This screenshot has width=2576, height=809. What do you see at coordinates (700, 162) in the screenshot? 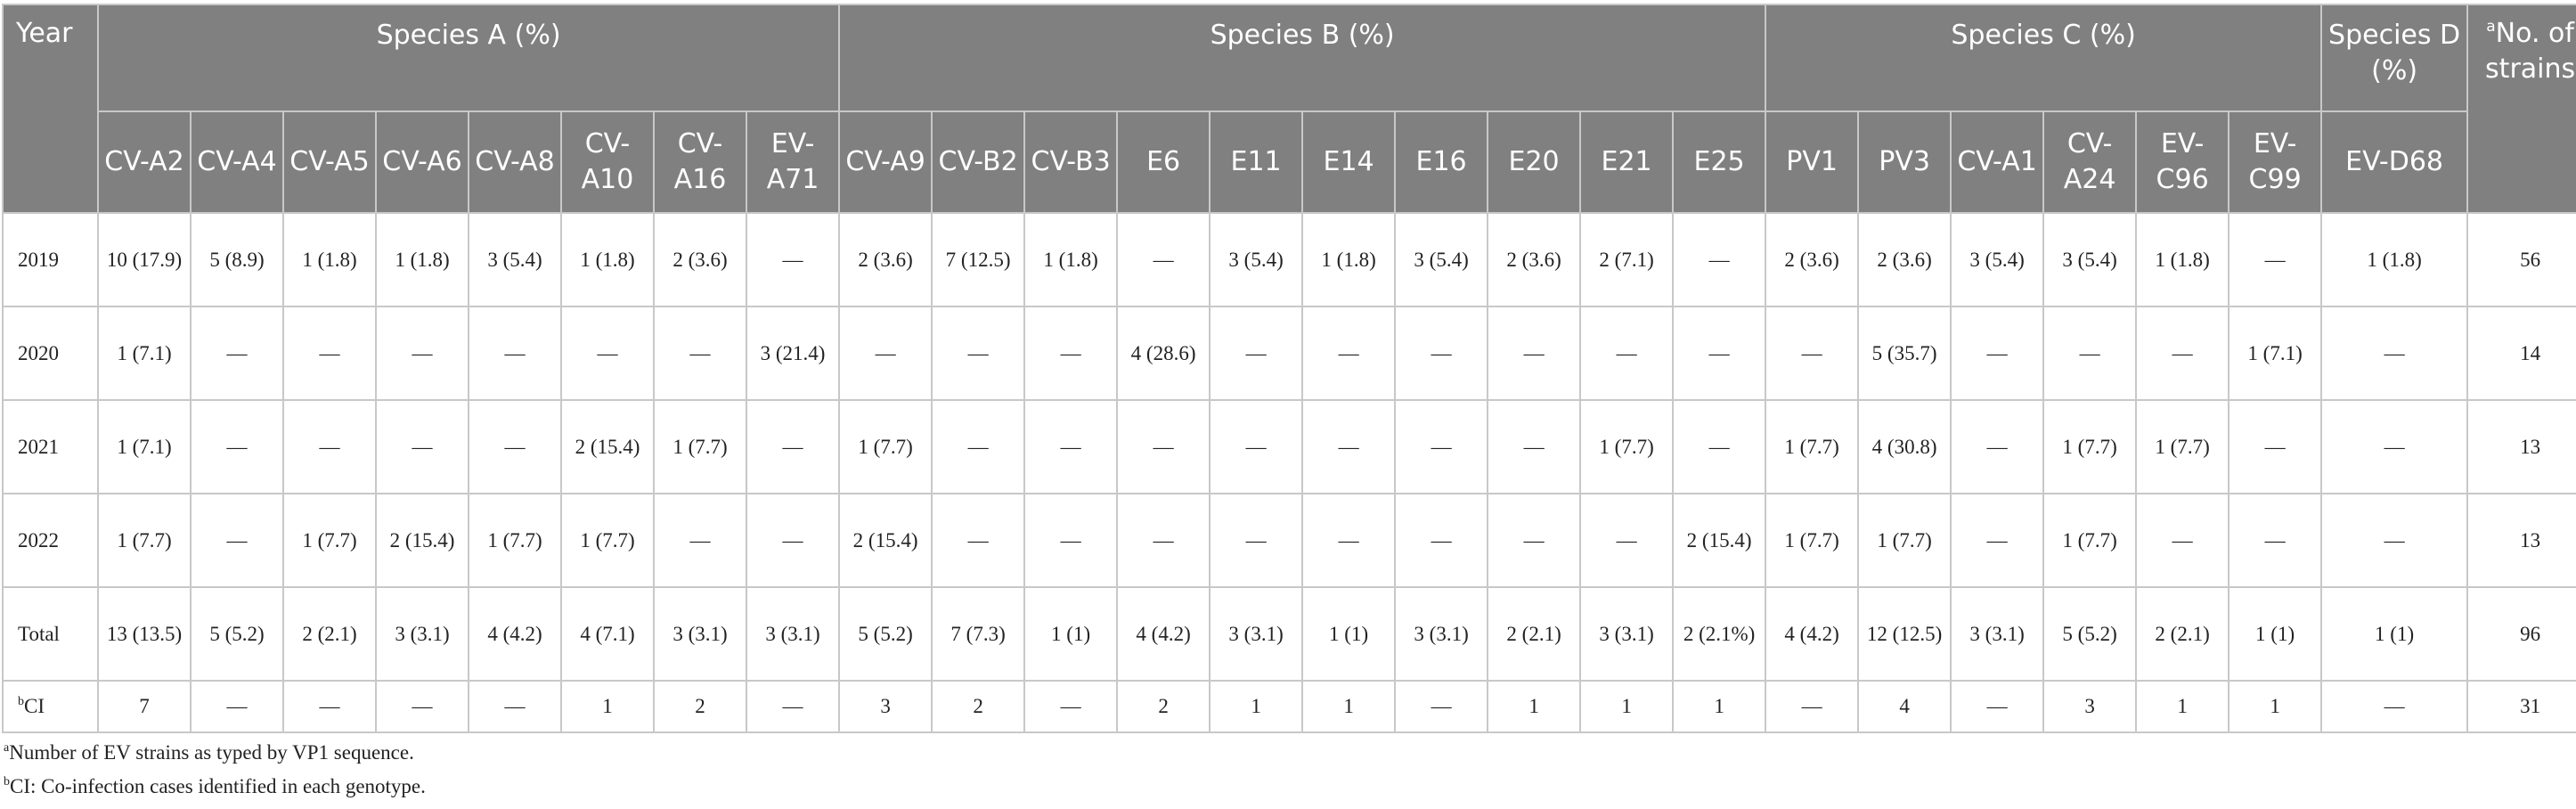
I see `genotype-header: CV-A16` at bounding box center [700, 162].